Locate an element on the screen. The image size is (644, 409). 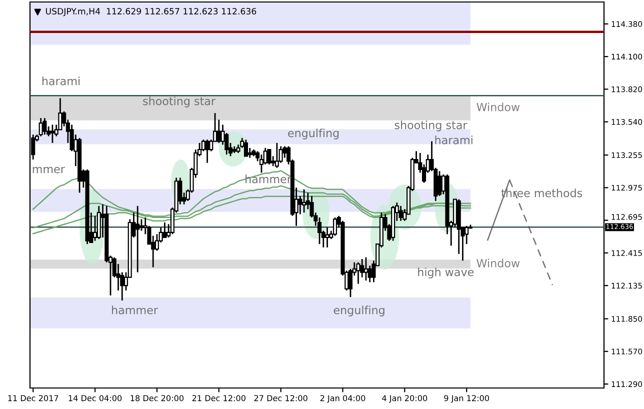
x-tick-label: 9 Jan 12:00 is located at coordinates (466, 399).